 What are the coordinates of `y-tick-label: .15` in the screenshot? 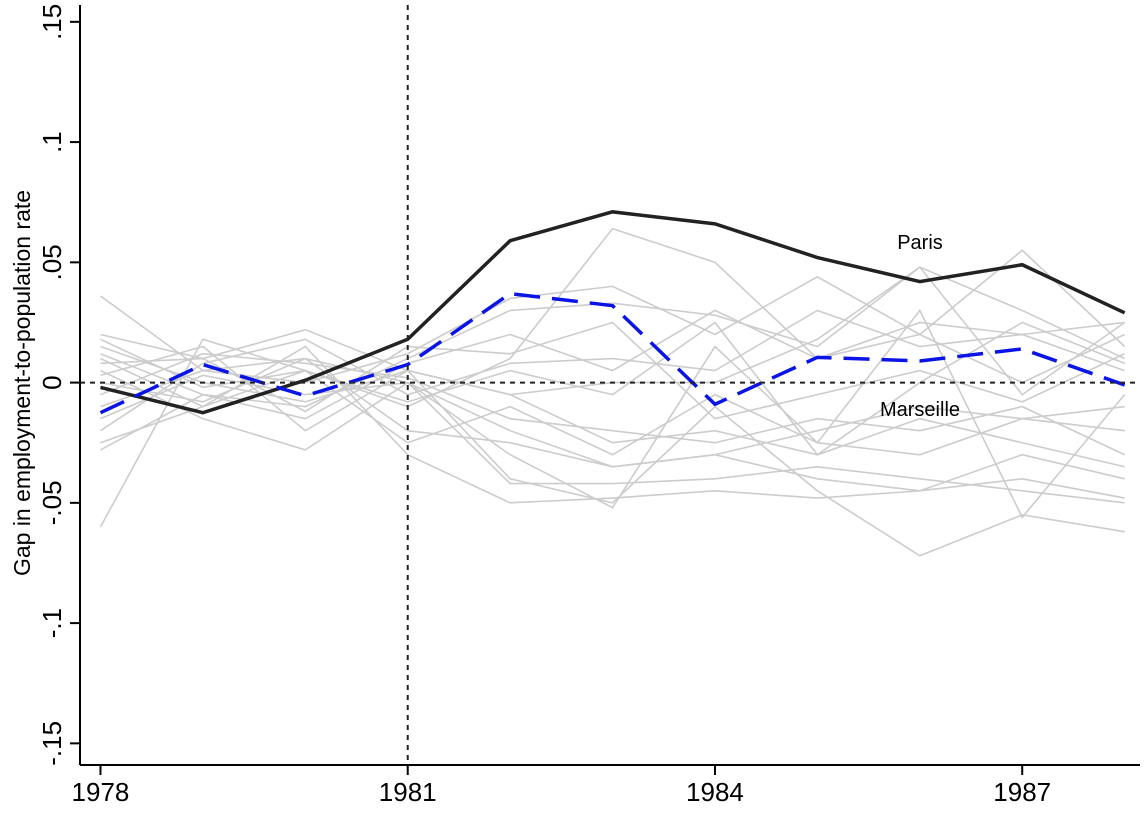 It's located at (52, 22).